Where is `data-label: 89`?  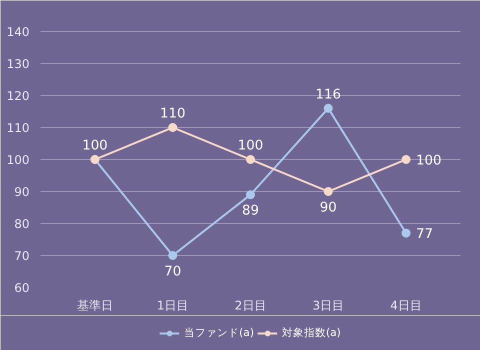
data-label: 89 is located at coordinates (250, 211).